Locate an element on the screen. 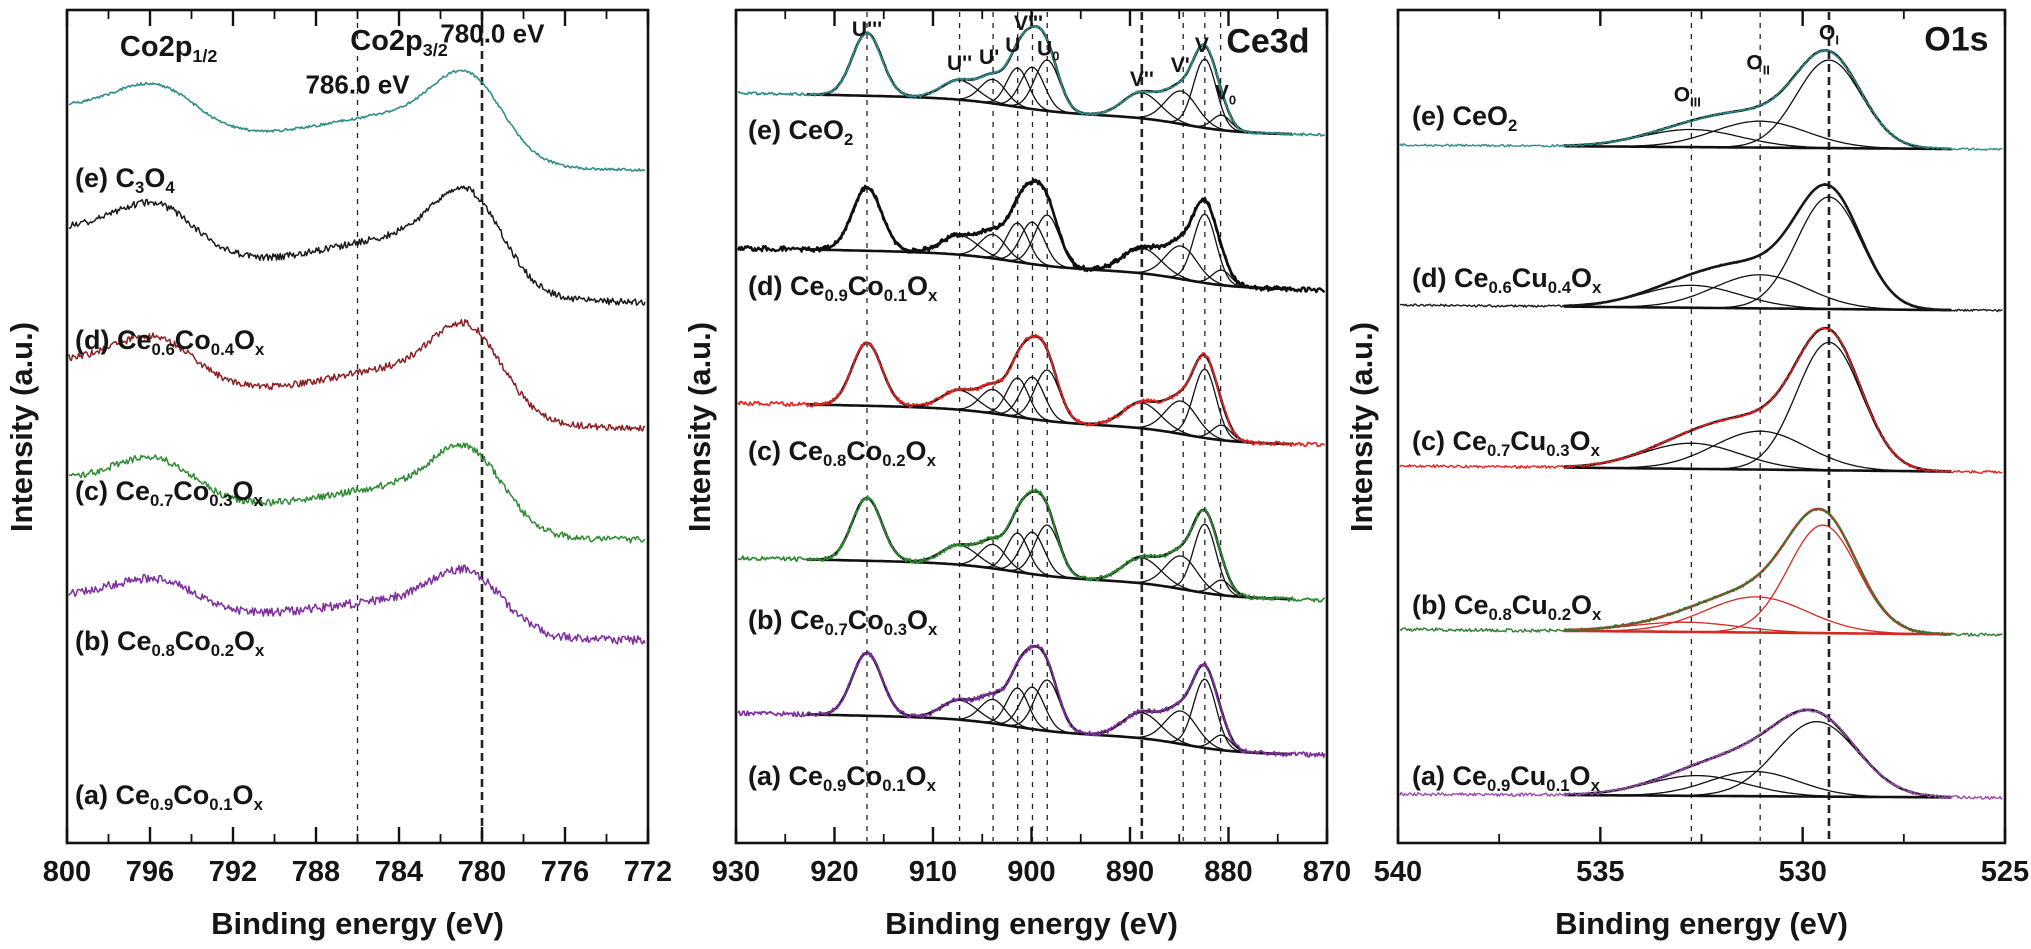  fit-envelope-o1s-c is located at coordinates (1757, 399).